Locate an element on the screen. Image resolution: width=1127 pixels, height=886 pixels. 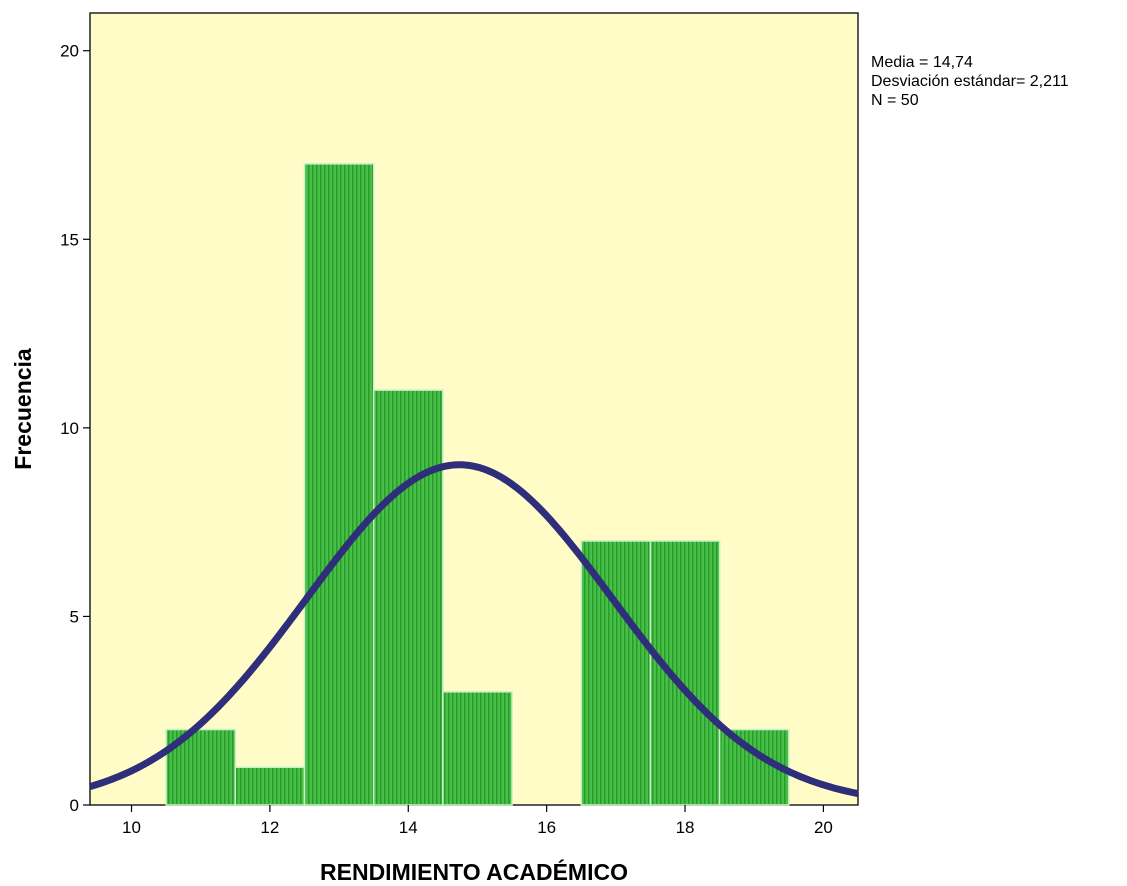
x-tick-label-16: 16 is located at coordinates (546, 827).